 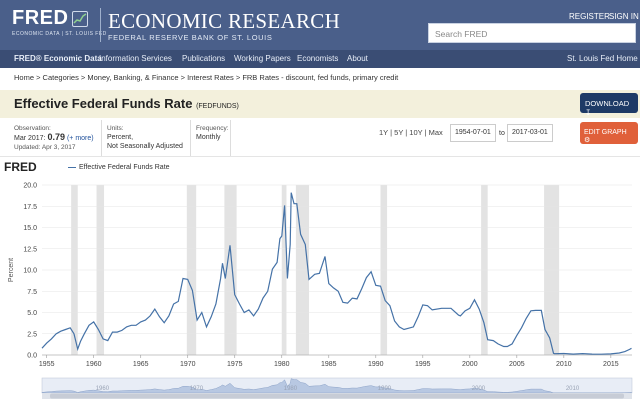 What do you see at coordinates (32, 128) in the screenshot?
I see `observation-label: Observation:` at bounding box center [32, 128].